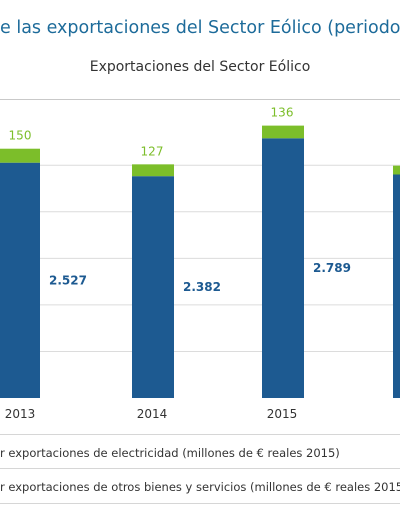 The width and height of the screenshot is (400, 516). I want to click on chart-title: Exportaciones del Sector Eólico, so click(200, 67).